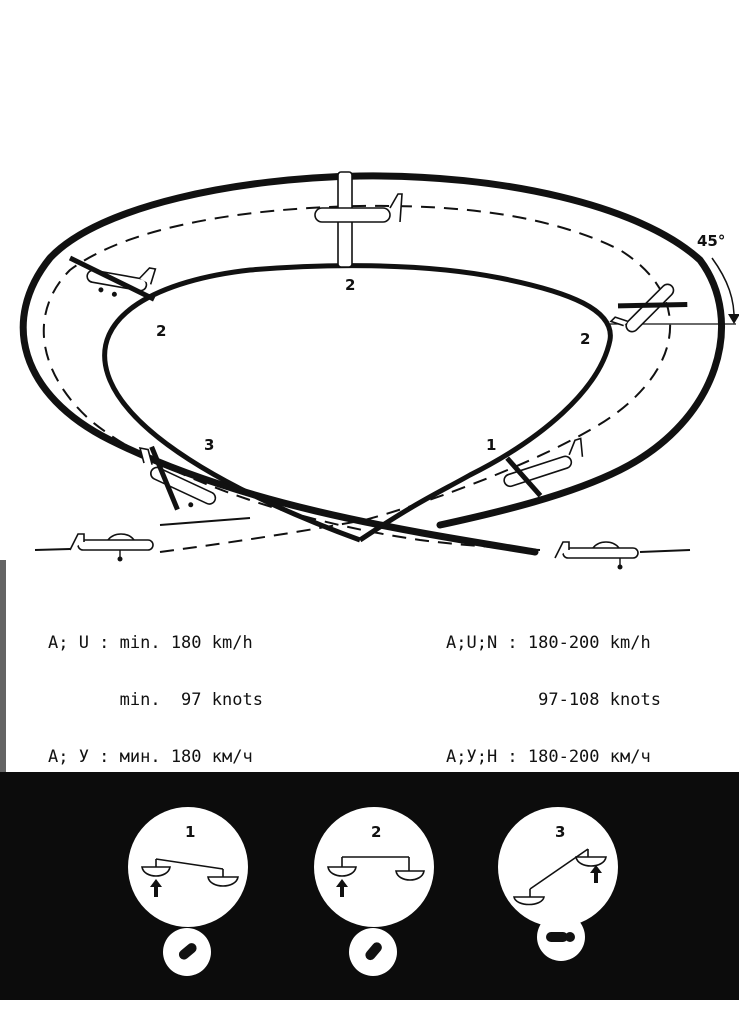 Image resolution: width=739 pixels, height=1014 pixels. I want to click on angle-arrow, so click(733, 319).